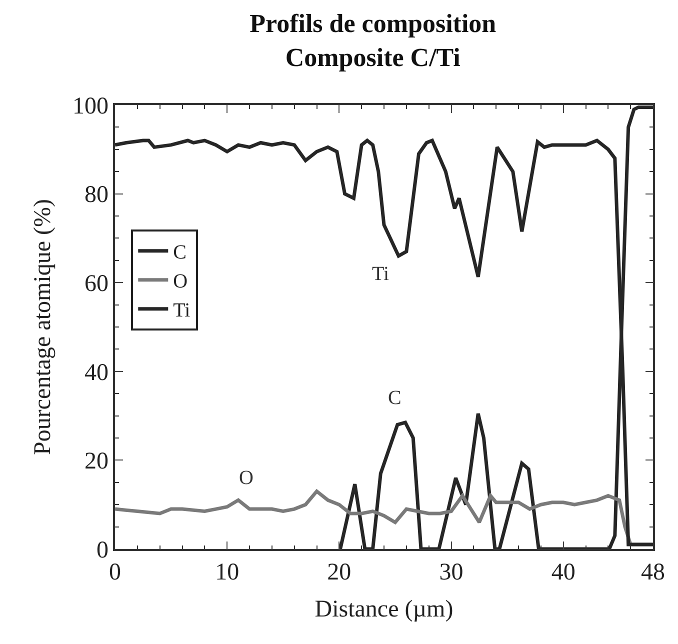 Image resolution: width=678 pixels, height=644 pixels. What do you see at coordinates (43, 327) in the screenshot?
I see `y-axis-title: Pourcentage atomique (%)` at bounding box center [43, 327].